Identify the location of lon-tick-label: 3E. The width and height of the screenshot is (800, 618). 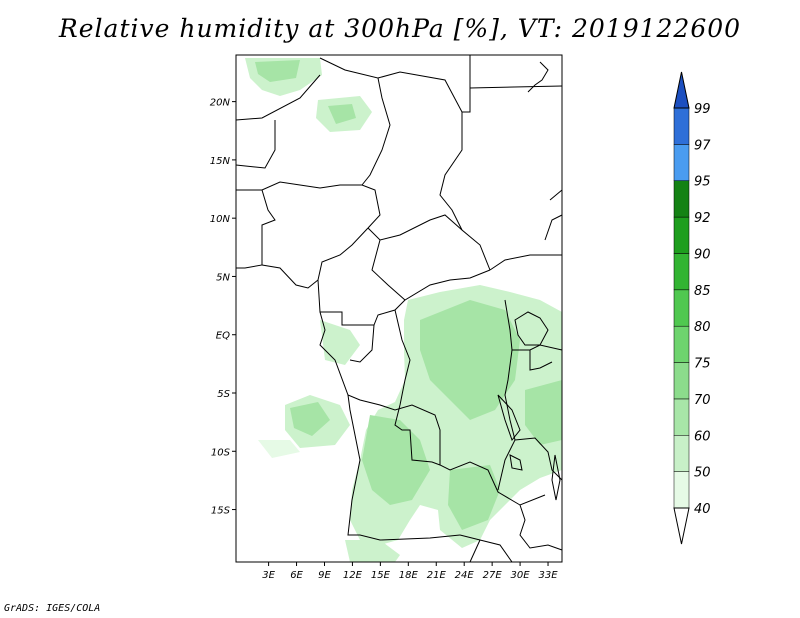
(268, 575).